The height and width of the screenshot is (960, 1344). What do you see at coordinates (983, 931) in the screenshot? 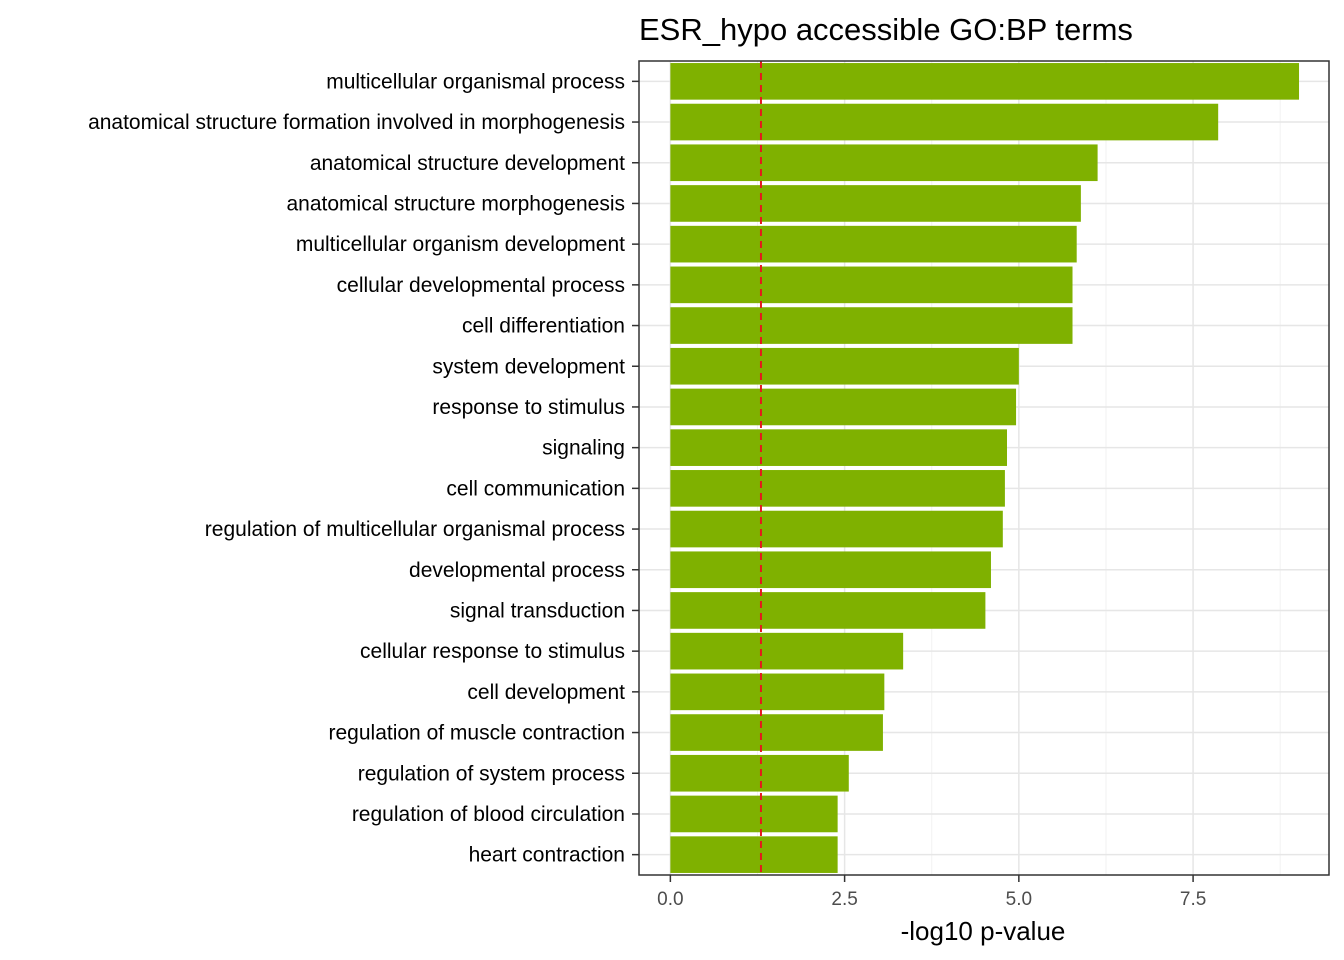
I see `x-axis-title: -log10 p-value` at bounding box center [983, 931].